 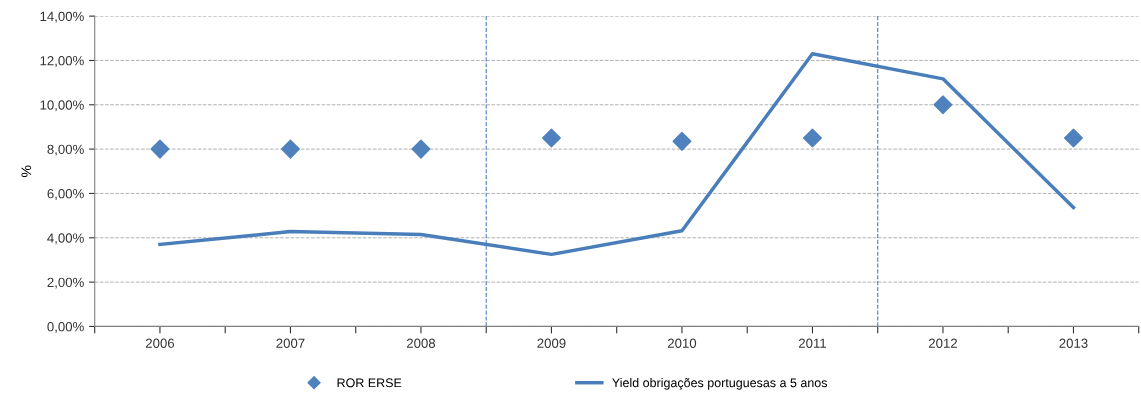 What do you see at coordinates (65, 150) in the screenshot?
I see `y-tick-label: 8,00%` at bounding box center [65, 150].